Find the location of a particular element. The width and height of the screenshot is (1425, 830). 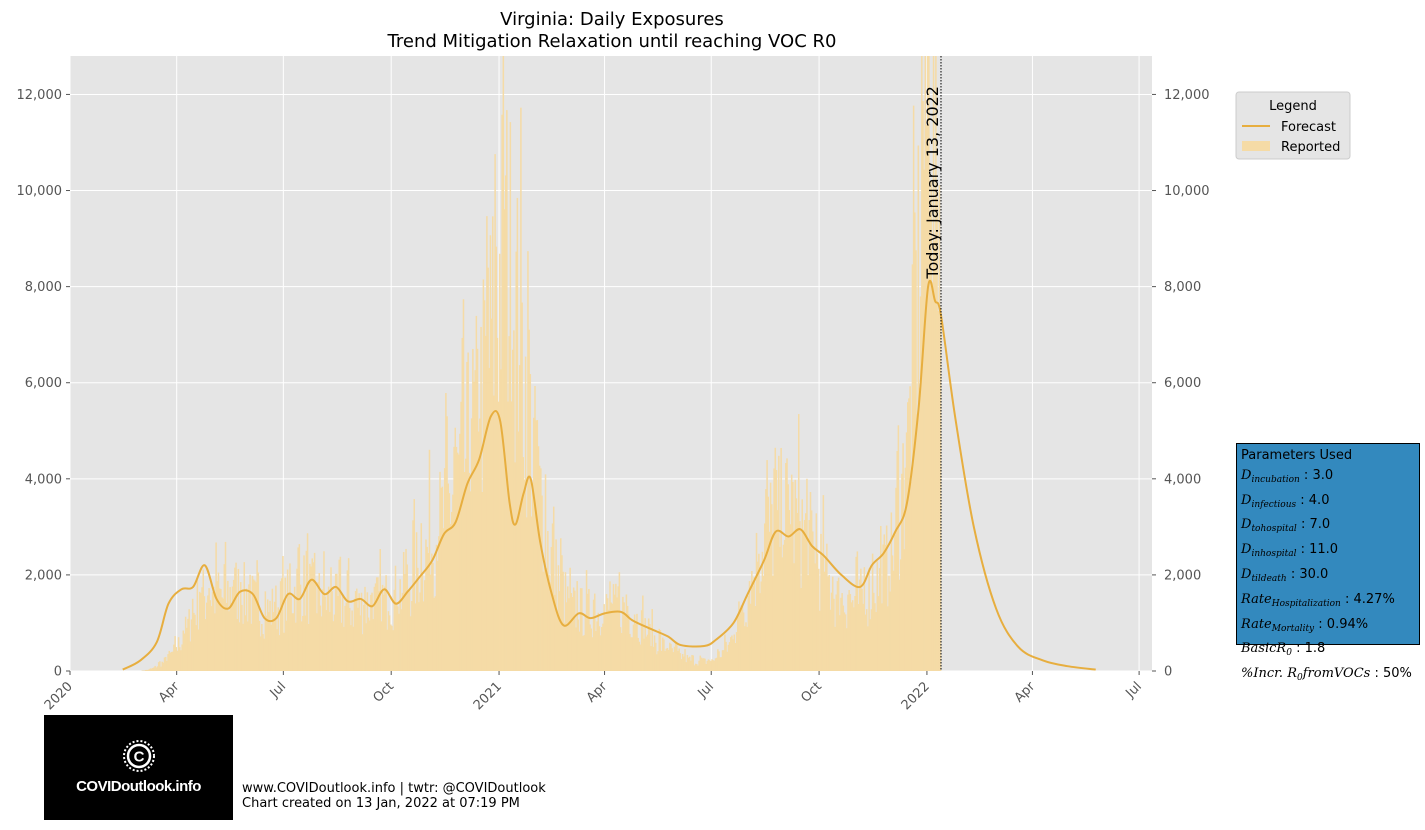

parameter-value: : 0.94% is located at coordinates (1341, 624).